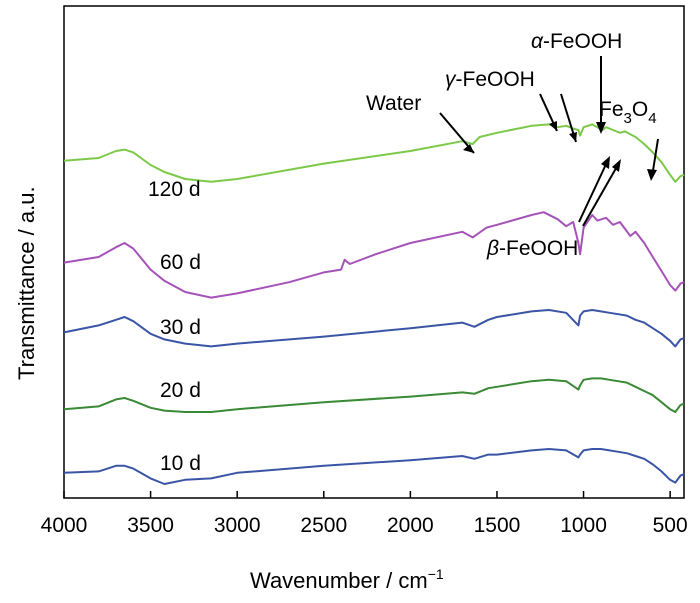 This screenshot has width=700, height=603. I want to click on annotation-water: Water, so click(420, 123).